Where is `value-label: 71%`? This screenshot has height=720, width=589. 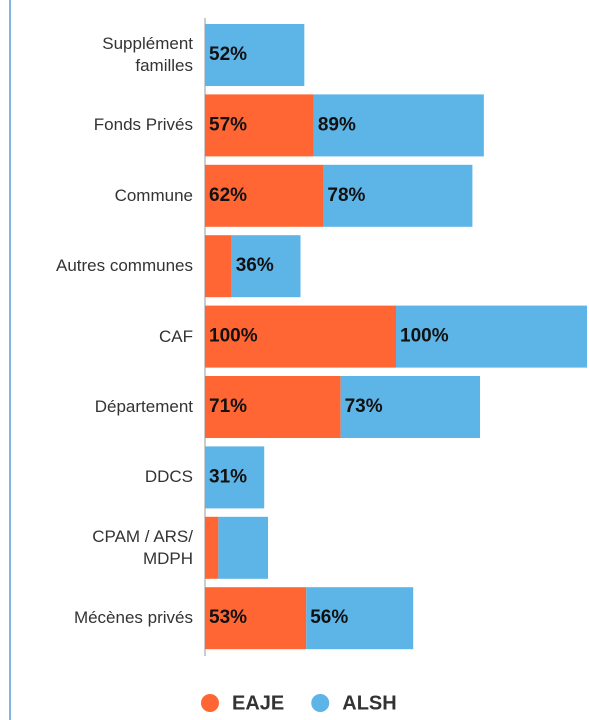 value-label: 71% is located at coordinates (228, 406).